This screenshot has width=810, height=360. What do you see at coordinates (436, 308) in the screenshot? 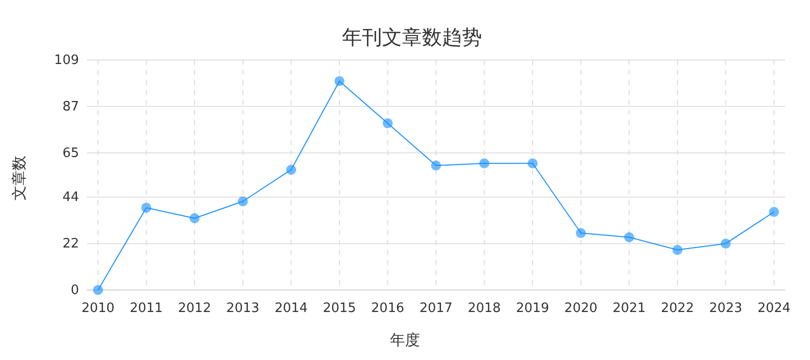
I see `x-tick-label: 2017` at bounding box center [436, 308].